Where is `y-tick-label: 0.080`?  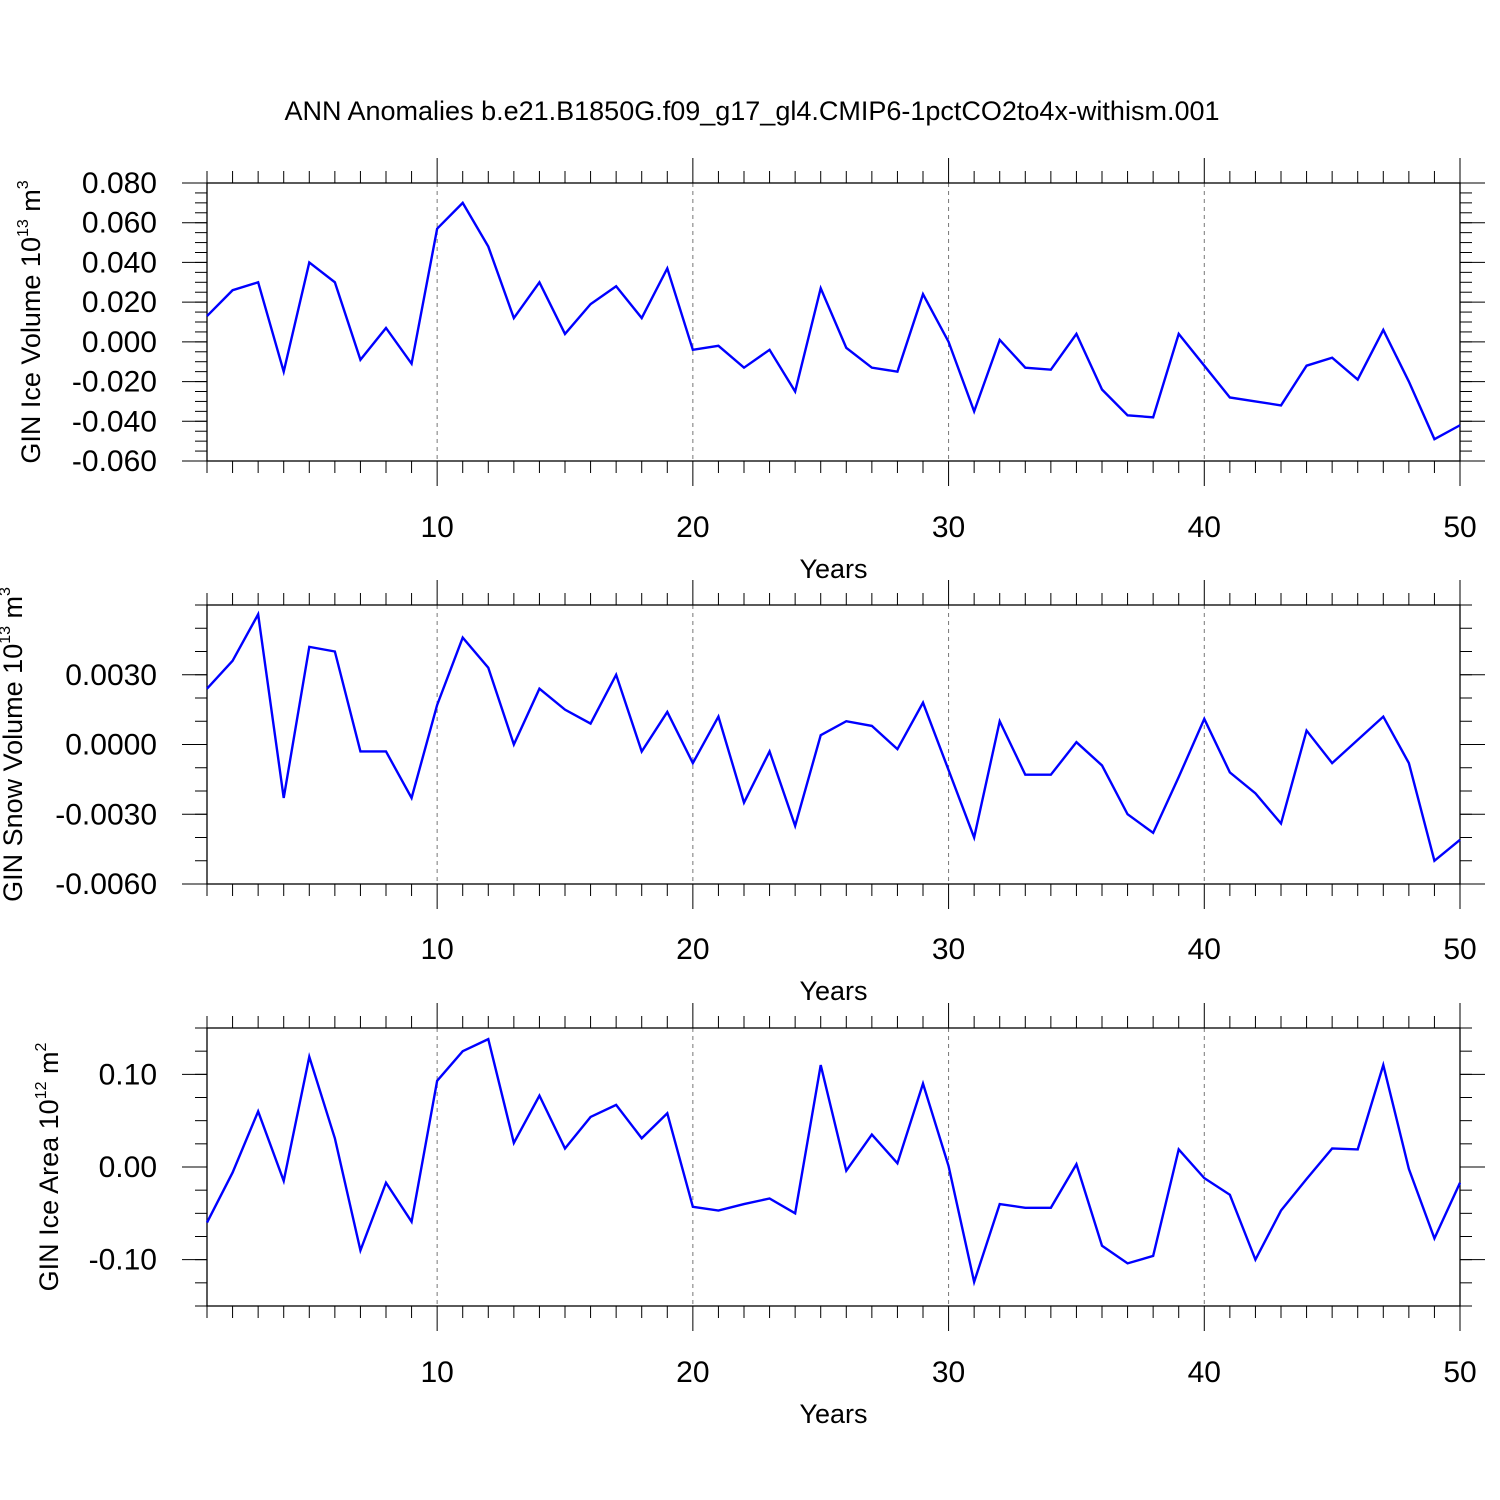 y-tick-label: 0.080 is located at coordinates (119, 183).